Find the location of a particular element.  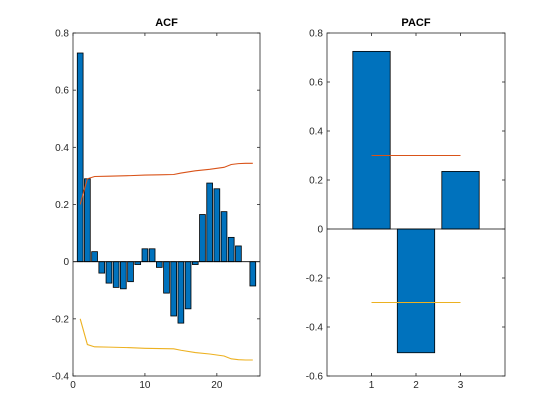

acf-ytick-label: -0.4 is located at coordinates (61, 377).